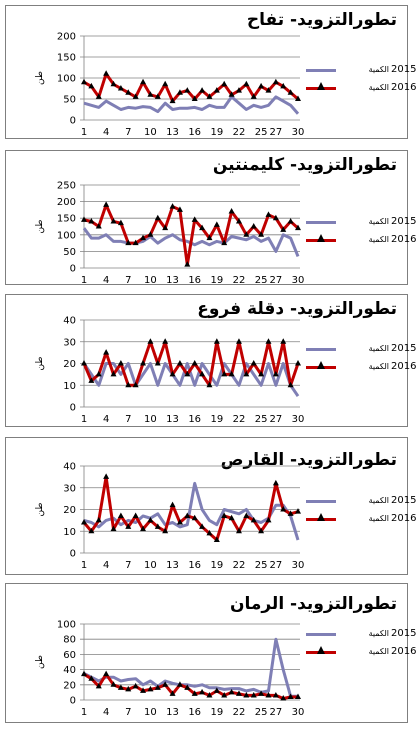  What do you see at coordinates (404, 651) in the screenshot?
I see `legend-year: 2016` at bounding box center [404, 651].